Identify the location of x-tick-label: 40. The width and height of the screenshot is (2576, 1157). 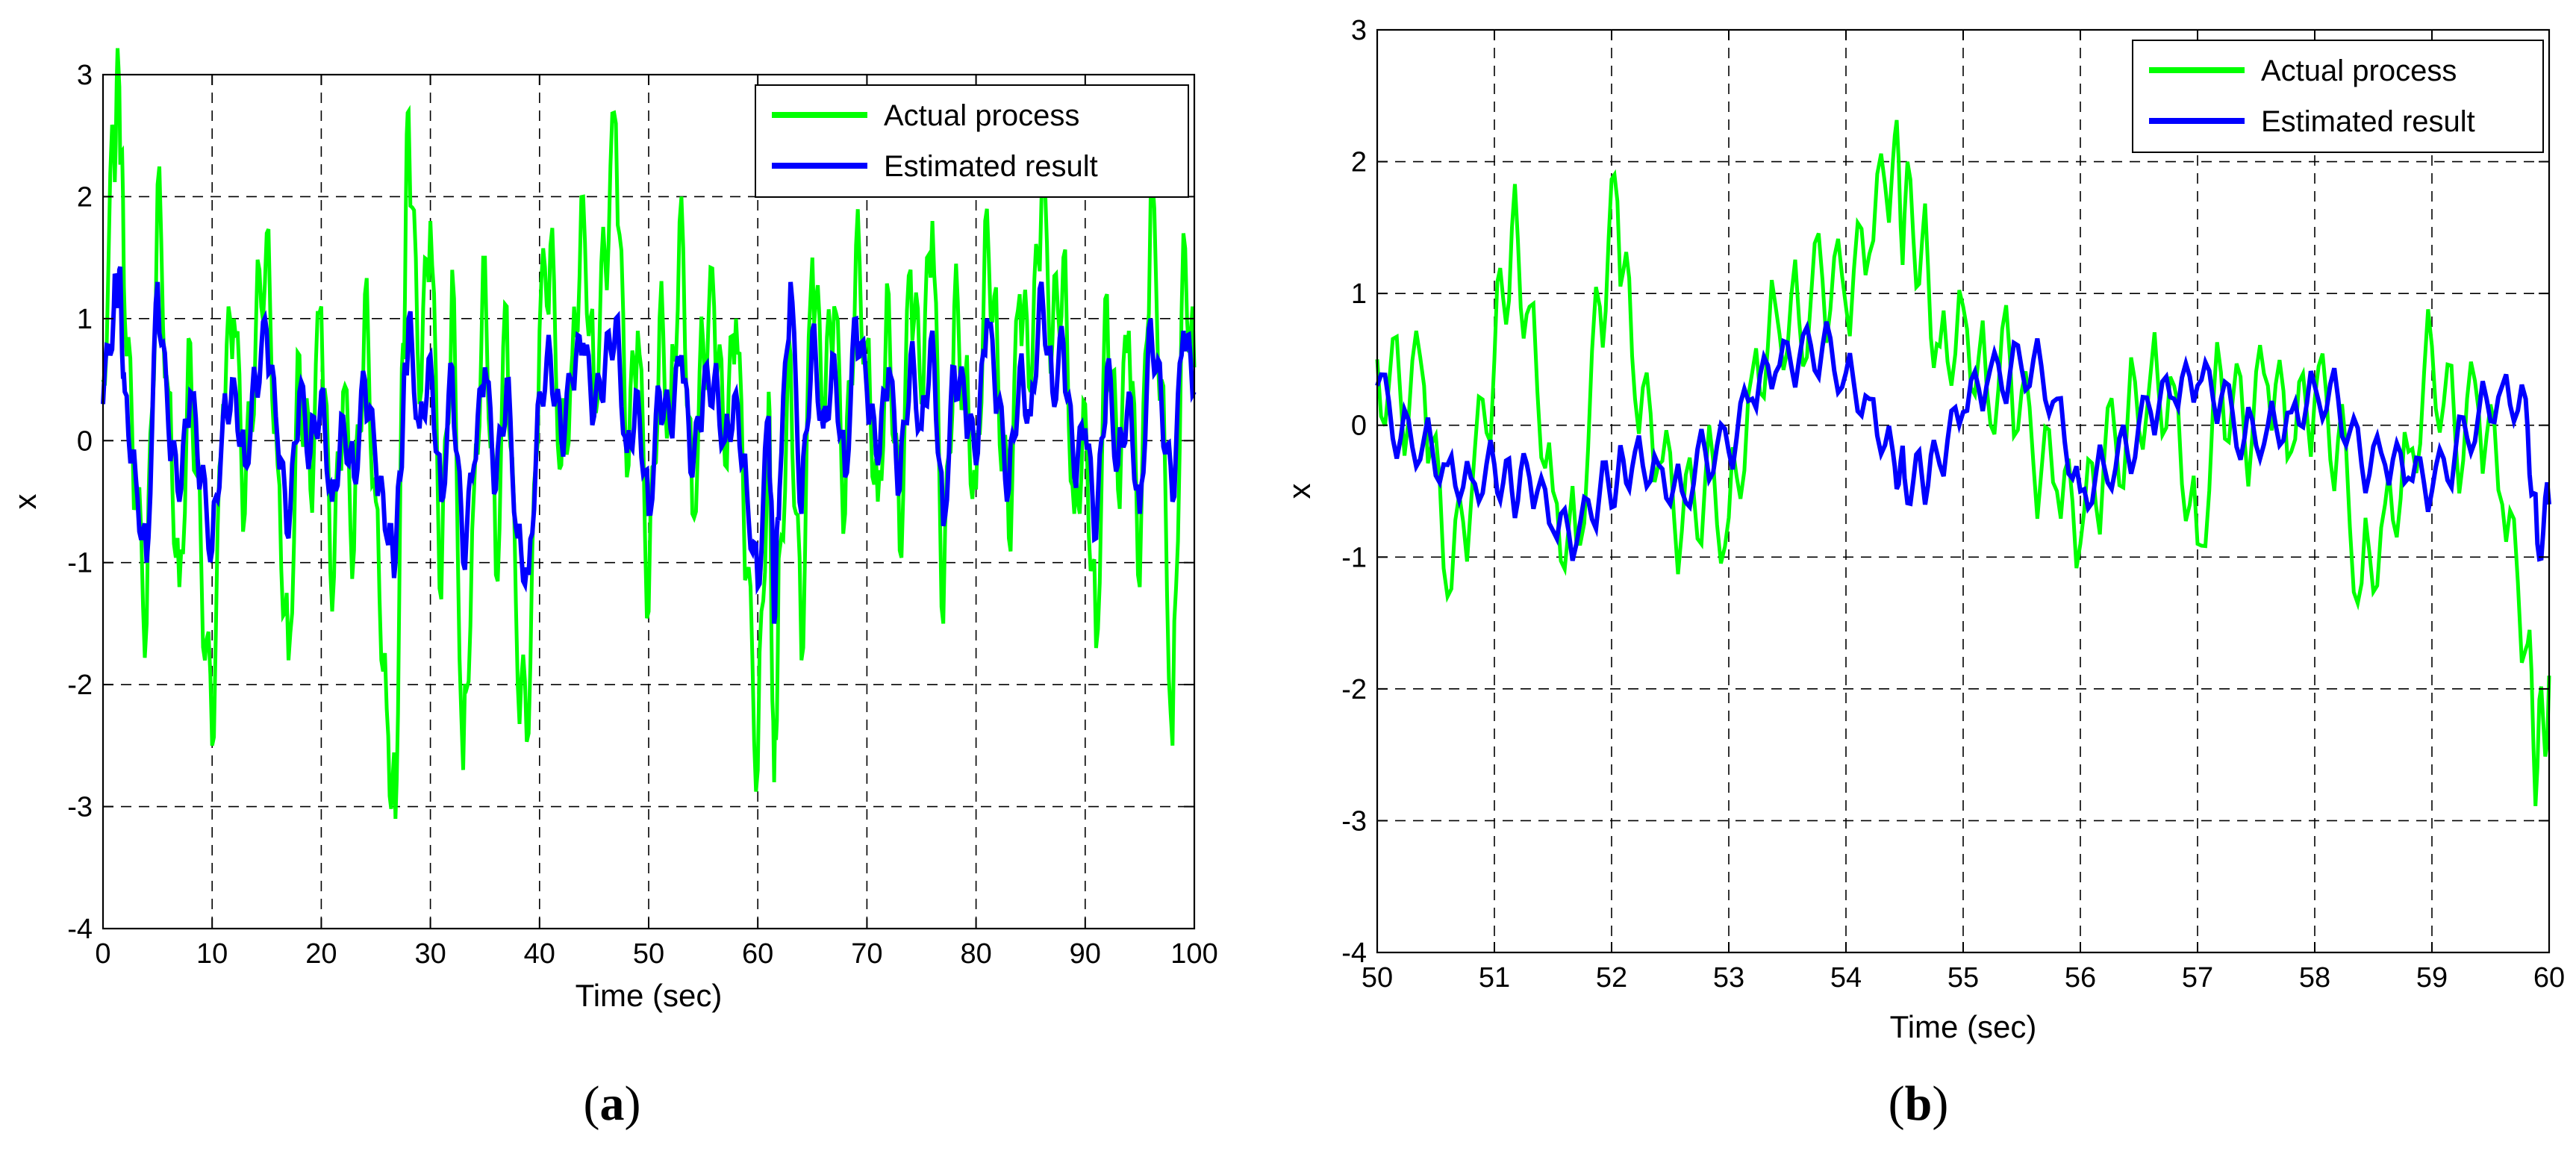
(539, 954).